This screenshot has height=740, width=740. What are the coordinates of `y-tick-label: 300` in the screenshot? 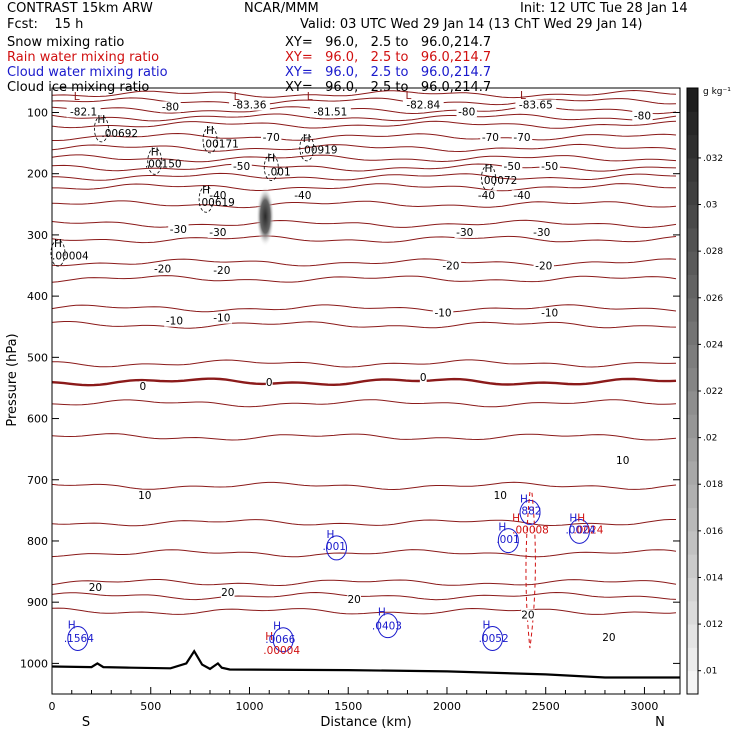 It's located at (37, 235).